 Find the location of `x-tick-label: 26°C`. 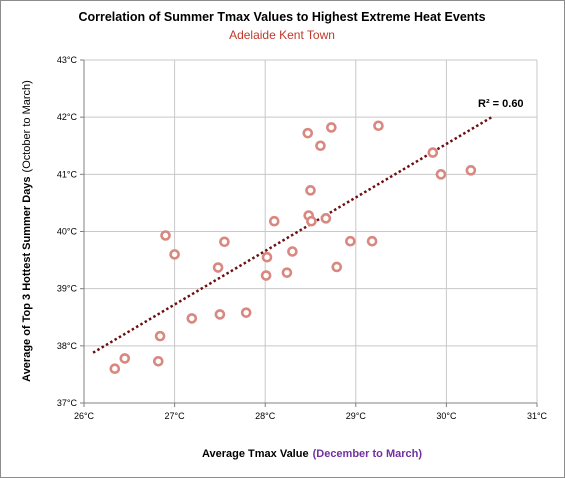

x-tick-label: 26°C is located at coordinates (84, 416).